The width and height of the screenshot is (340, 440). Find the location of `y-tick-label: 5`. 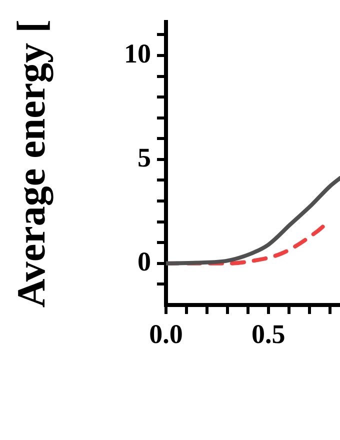

y-tick-label: 5 is located at coordinates (144, 157).